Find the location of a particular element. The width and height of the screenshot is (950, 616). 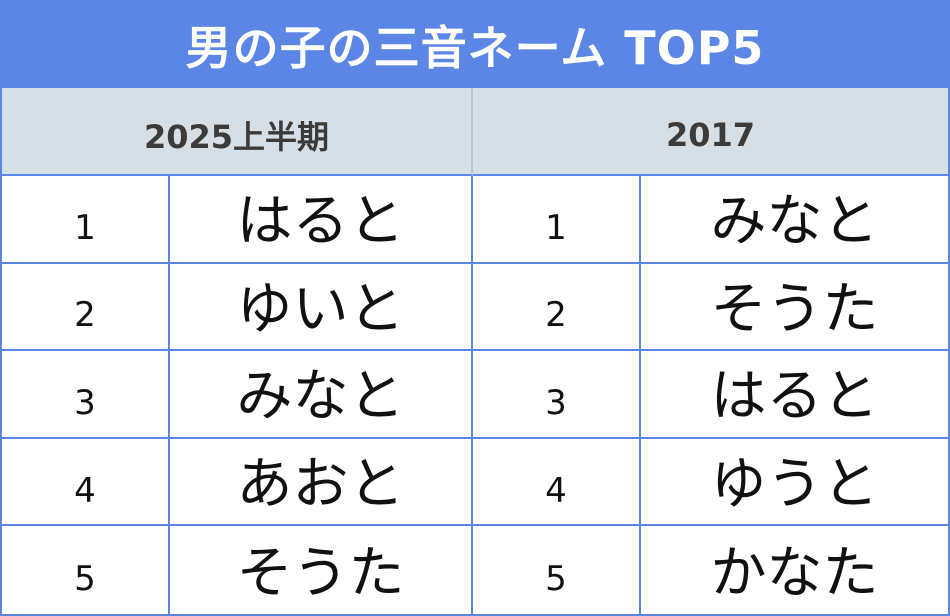

name-cell: かなた is located at coordinates (794, 573).